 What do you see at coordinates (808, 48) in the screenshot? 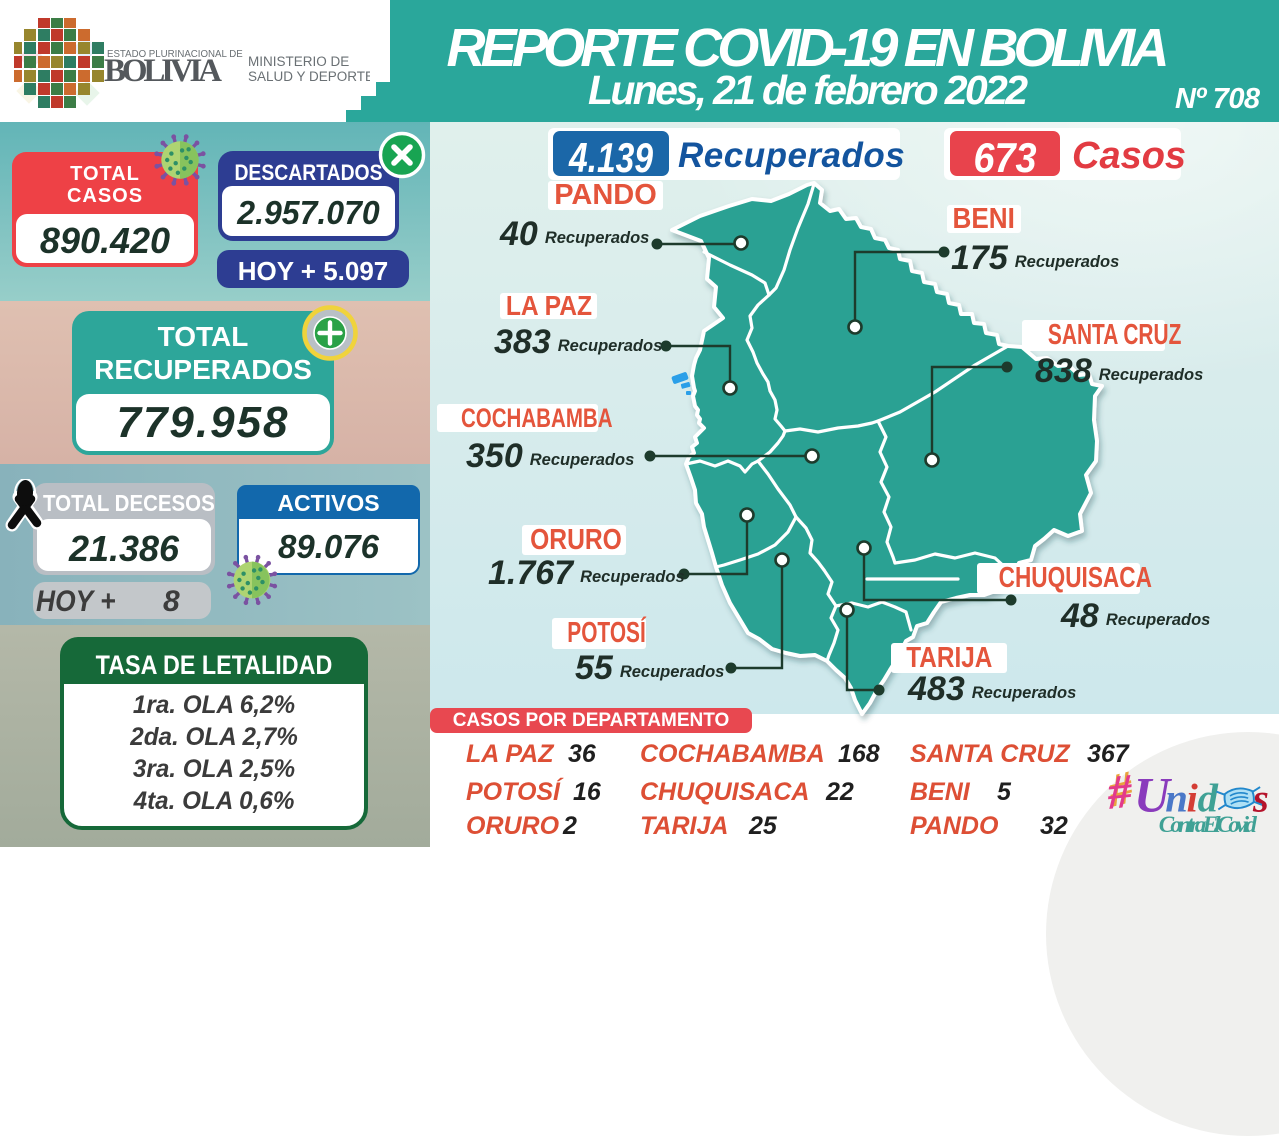
I see `svg-text: REPORTE COVID-19 EN BOLIVIA` at bounding box center [808, 48].